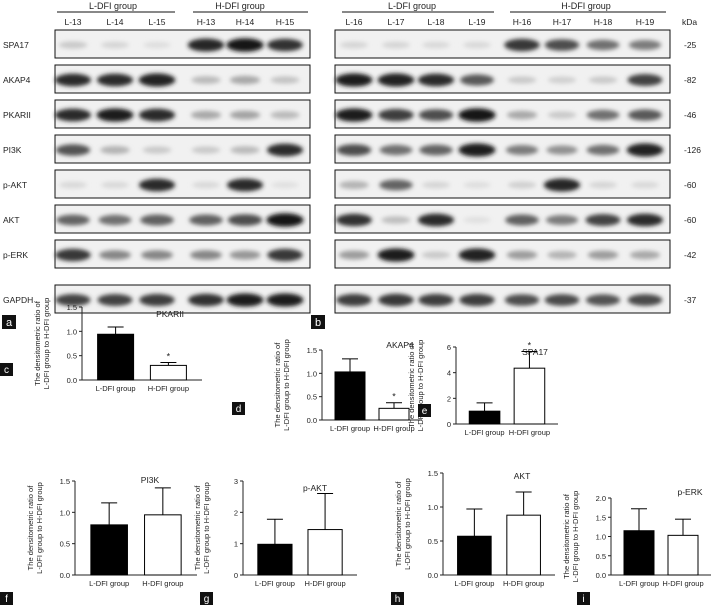  I want to click on lane-label: L-17, so click(395, 22).